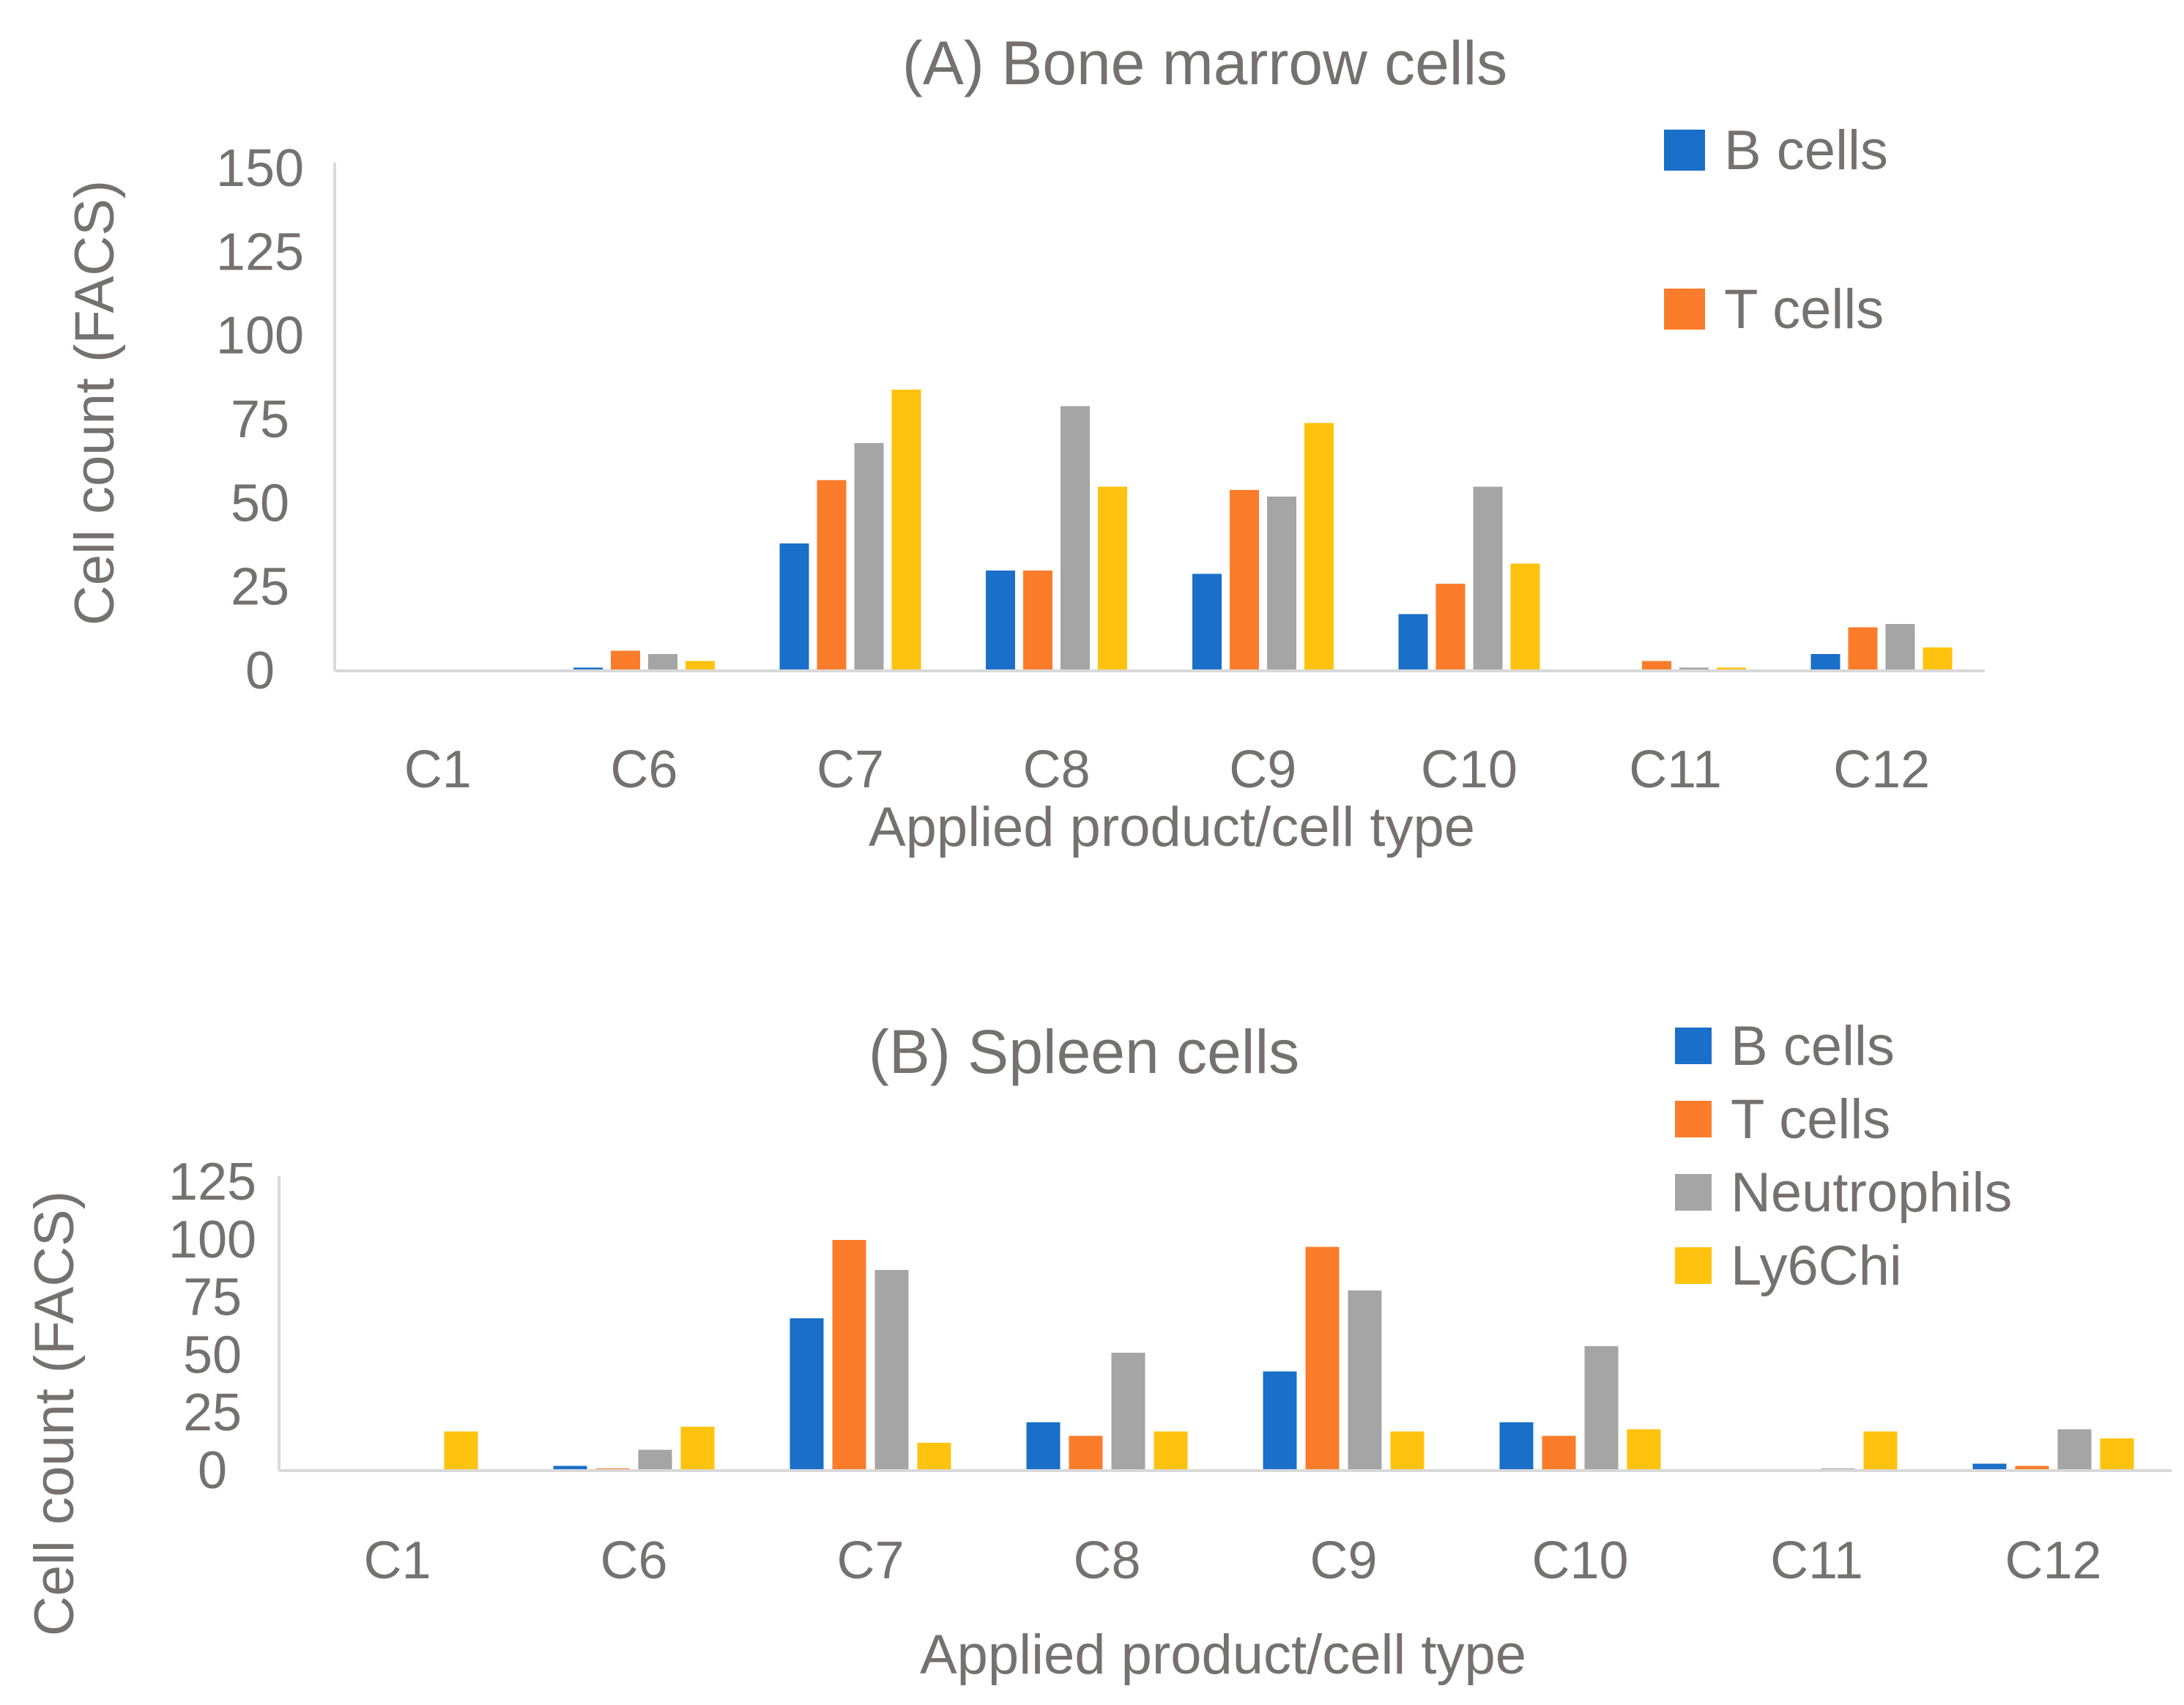 This screenshot has height=1705, width=2184. What do you see at coordinates (1204, 63) in the screenshot?
I see `chart-title: (A) Bone marrow cells` at bounding box center [1204, 63].